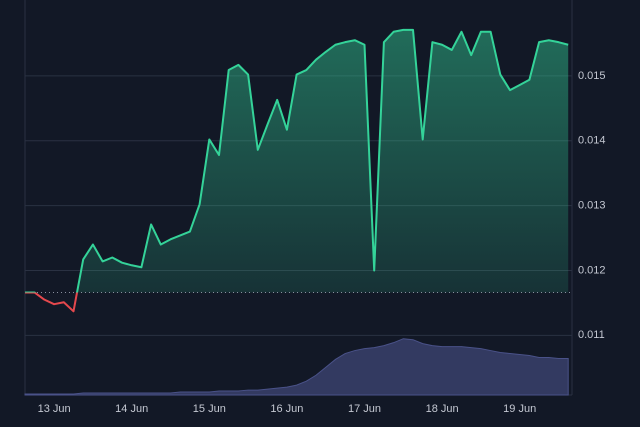  I want to click on x-tick-label: 17 Jun, so click(364, 409).